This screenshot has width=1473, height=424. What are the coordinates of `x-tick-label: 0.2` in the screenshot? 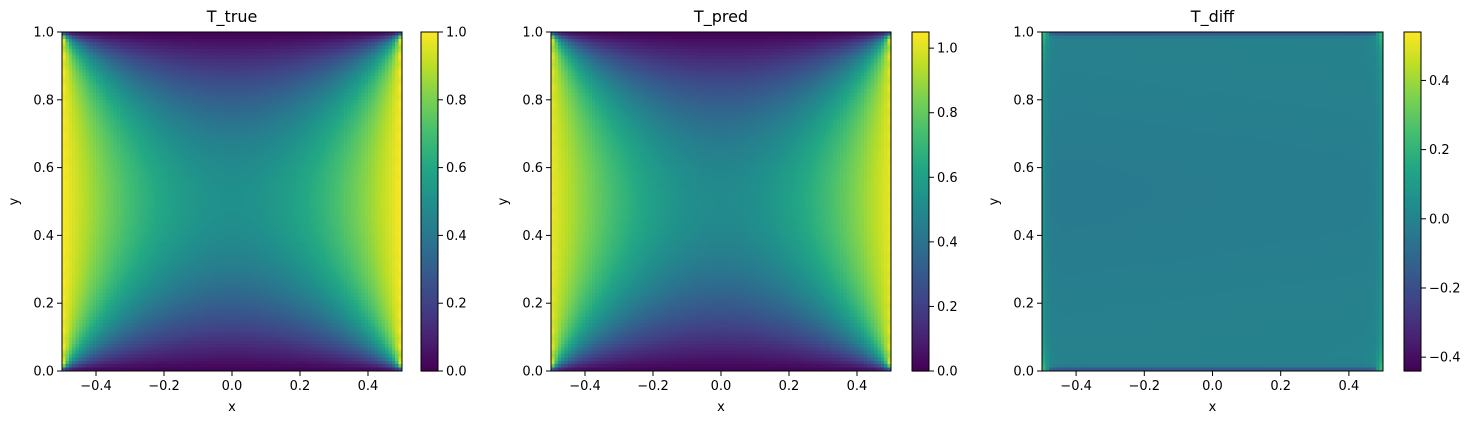 It's located at (300, 386).